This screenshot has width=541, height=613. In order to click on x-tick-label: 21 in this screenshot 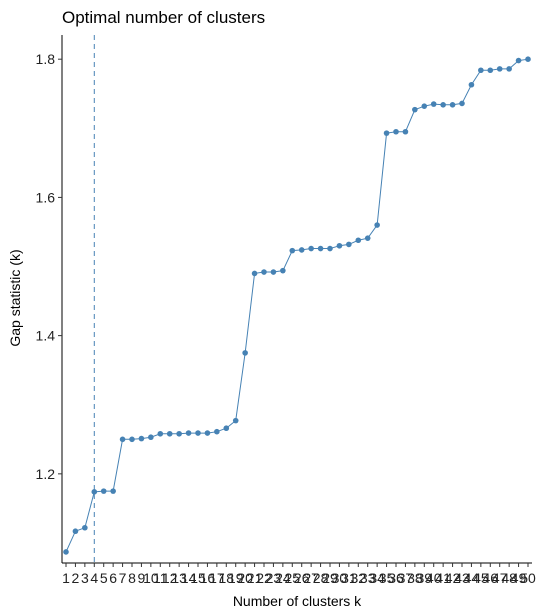, I will do `click(255, 578)`.